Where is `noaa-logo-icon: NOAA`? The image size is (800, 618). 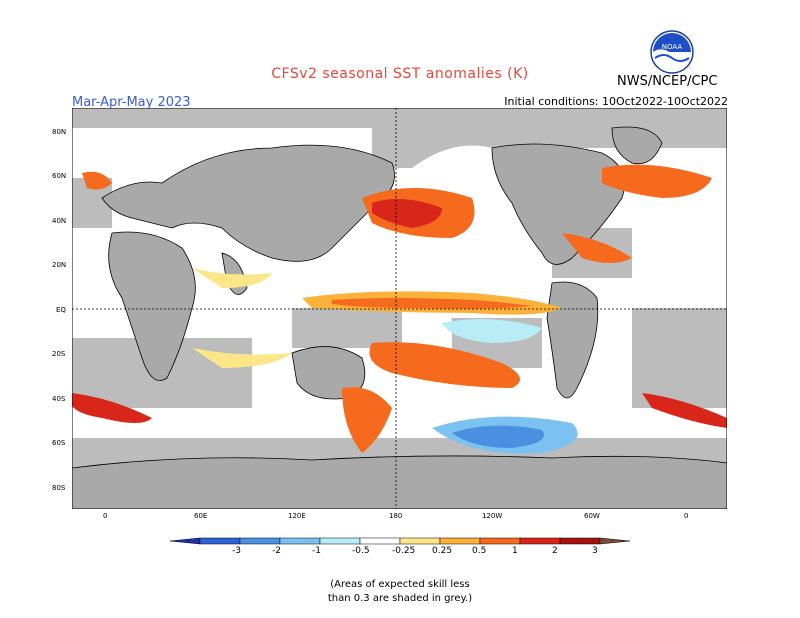 noaa-logo-icon: NOAA is located at coordinates (672, 52).